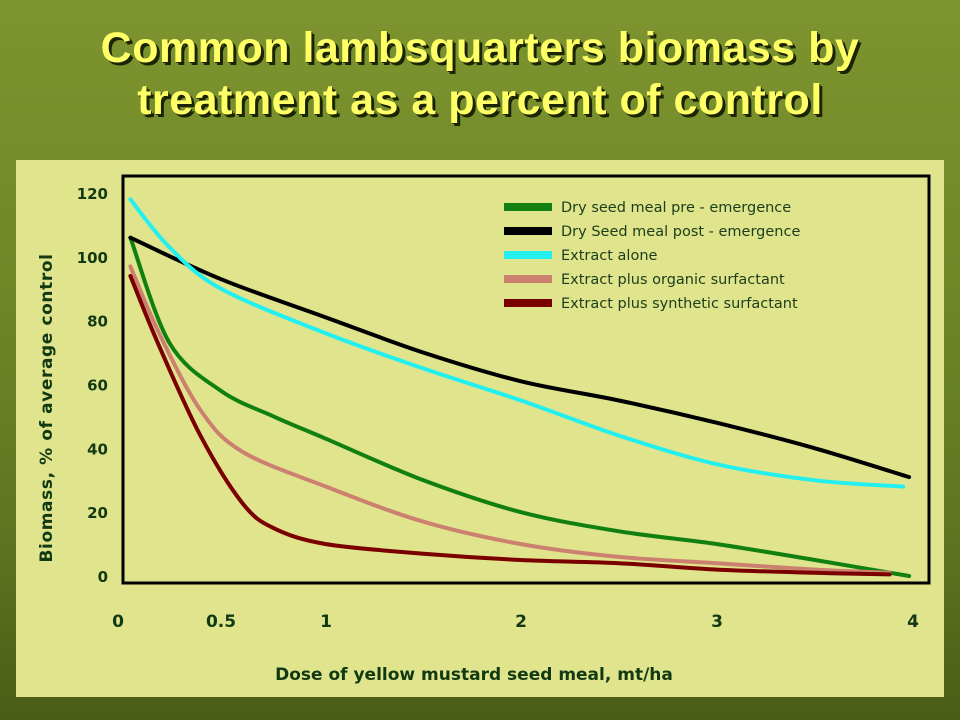 The width and height of the screenshot is (960, 720). Describe the element at coordinates (97, 386) in the screenshot. I see `y-tick-label: 60` at that location.